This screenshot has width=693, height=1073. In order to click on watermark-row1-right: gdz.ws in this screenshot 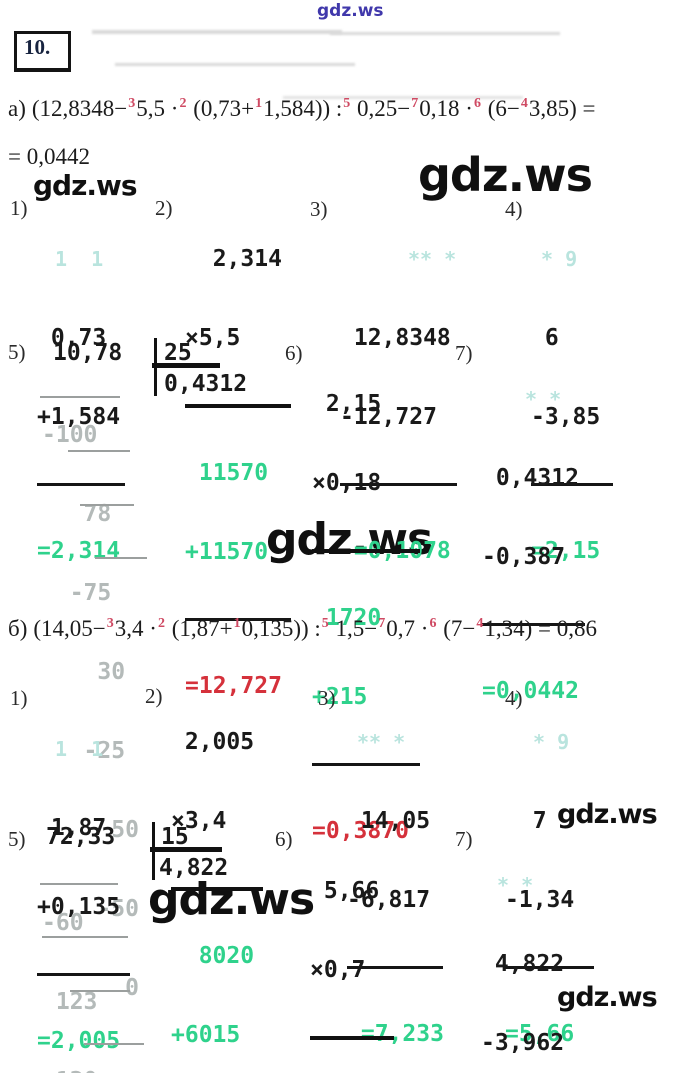, I will do `click(505, 175)`.